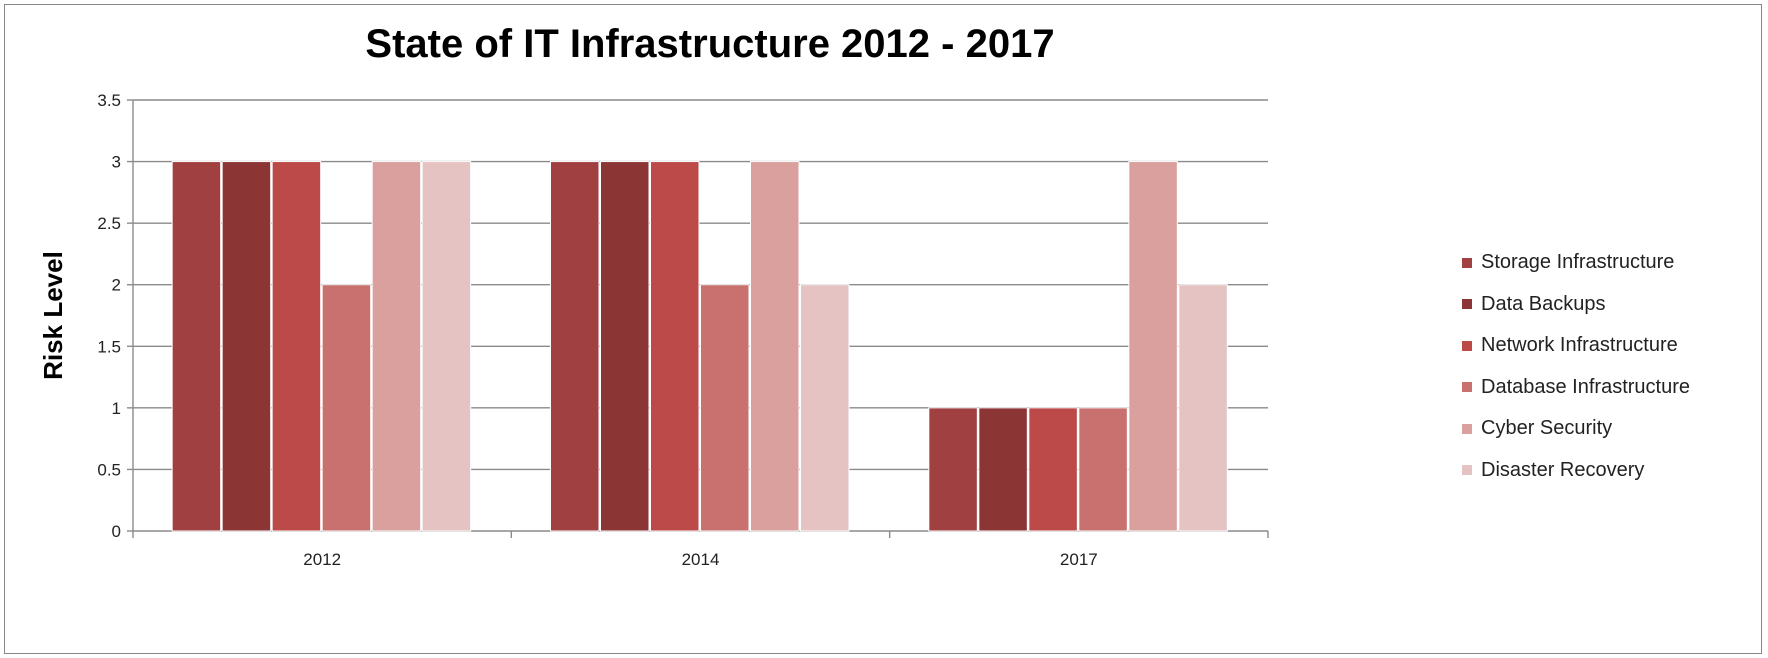 The width and height of the screenshot is (1768, 658). What do you see at coordinates (116, 162) in the screenshot?
I see `y-tick-label: 3` at bounding box center [116, 162].